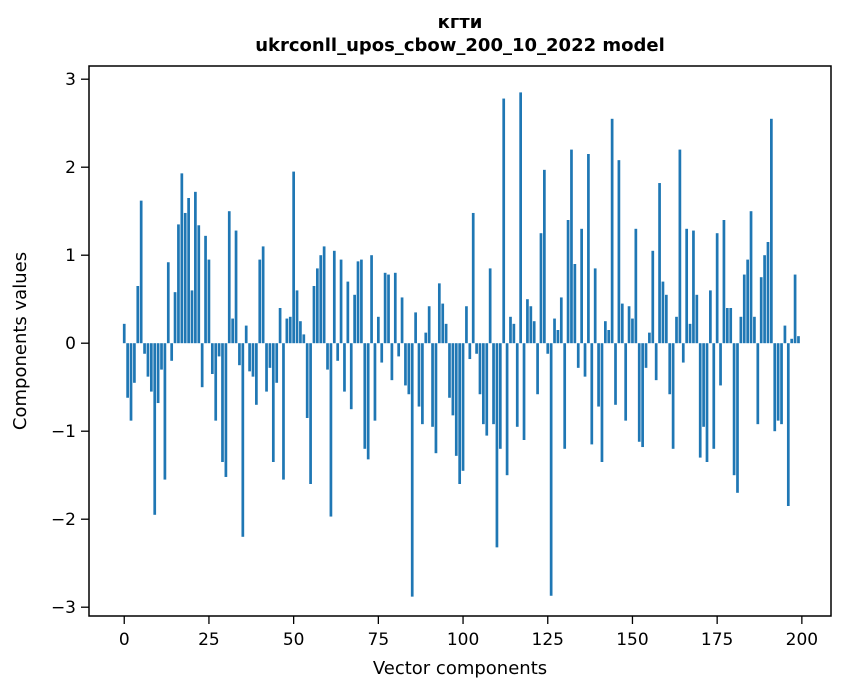  I want to click on y-tick-label: 0, so click(70, 344).